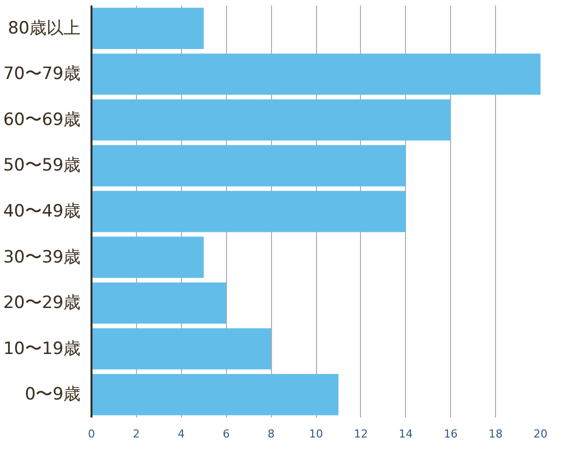  I want to click on x-tick-label: 6, so click(226, 434).